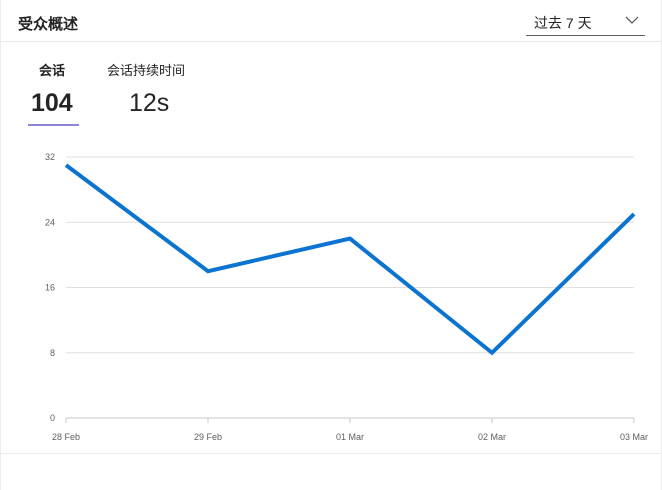 The image size is (662, 490). I want to click on tab-sessions-label: 会话, so click(52, 70).